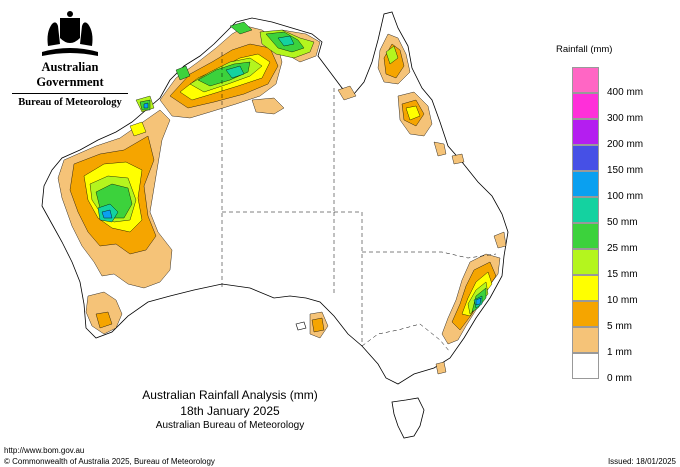  What do you see at coordinates (619, 352) in the screenshot?
I see `legend-label: 1 mm` at bounding box center [619, 352].